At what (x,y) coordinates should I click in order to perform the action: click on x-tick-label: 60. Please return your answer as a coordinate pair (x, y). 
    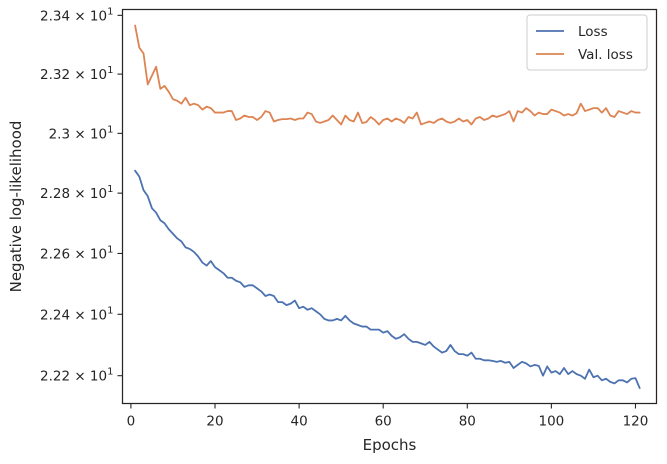
    Looking at the image, I should click on (383, 422).